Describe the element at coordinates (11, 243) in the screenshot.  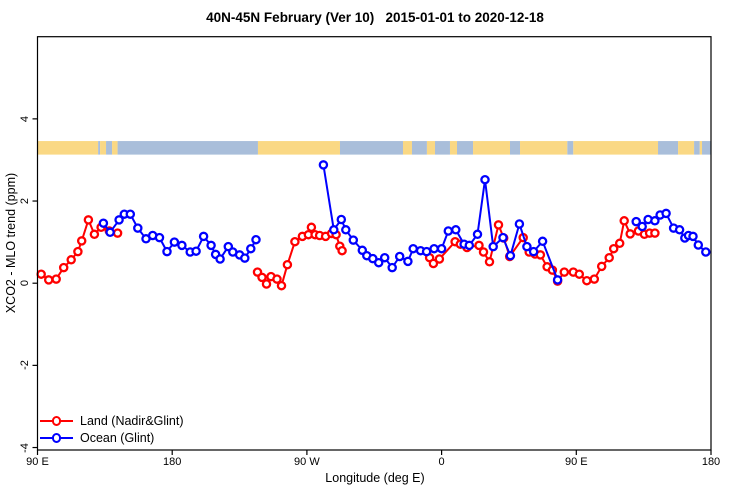
I see `y-axis-label: XCO2 - MLO trend (ppm)` at that location.